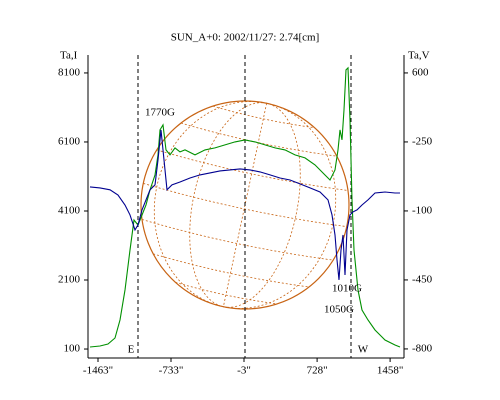 The image size is (500, 400). What do you see at coordinates (69, 211) in the screenshot?
I see `y-tick-label: 4100` at bounding box center [69, 211].